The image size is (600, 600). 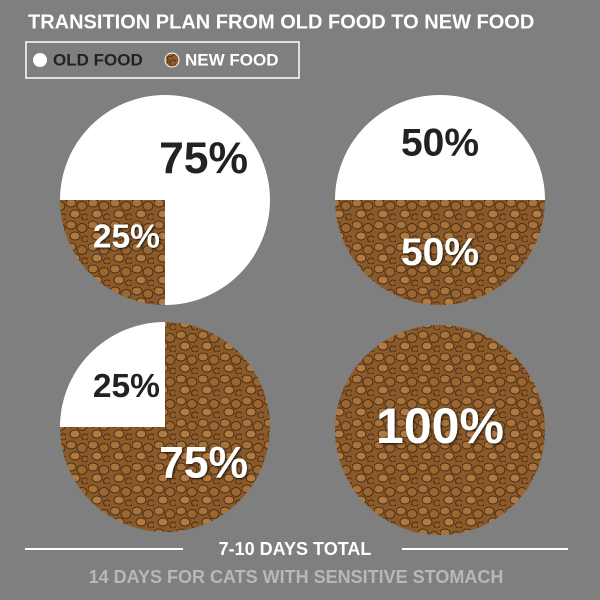 I want to click on note: 14 DAYS FOR CATS WITH SENSITIVE STOMACH, so click(x=296, y=577).